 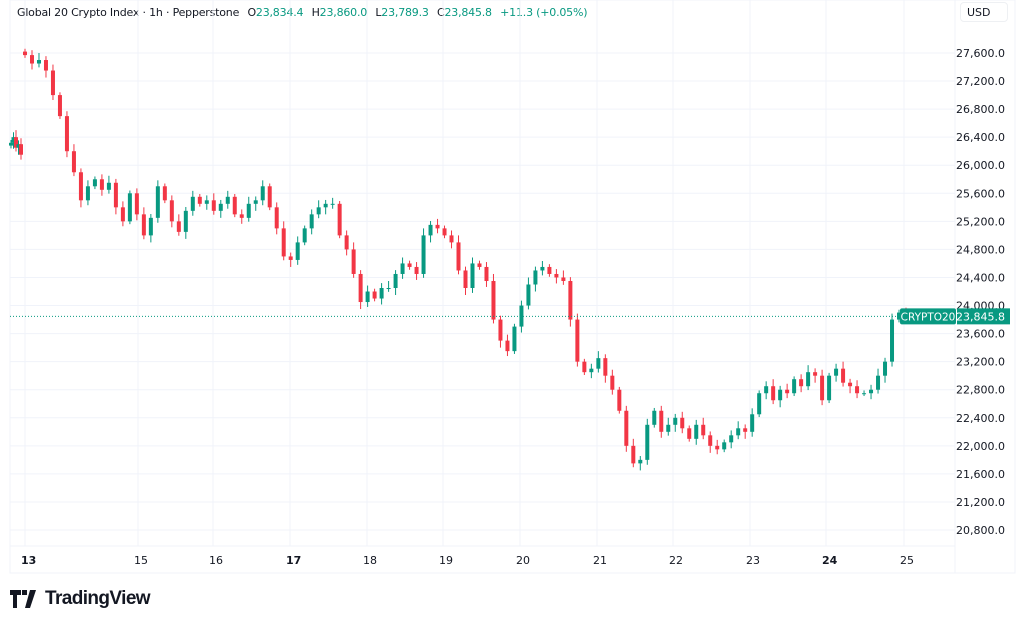 I want to click on symbol-name: Global 20 Crypto Index, so click(x=78, y=12).